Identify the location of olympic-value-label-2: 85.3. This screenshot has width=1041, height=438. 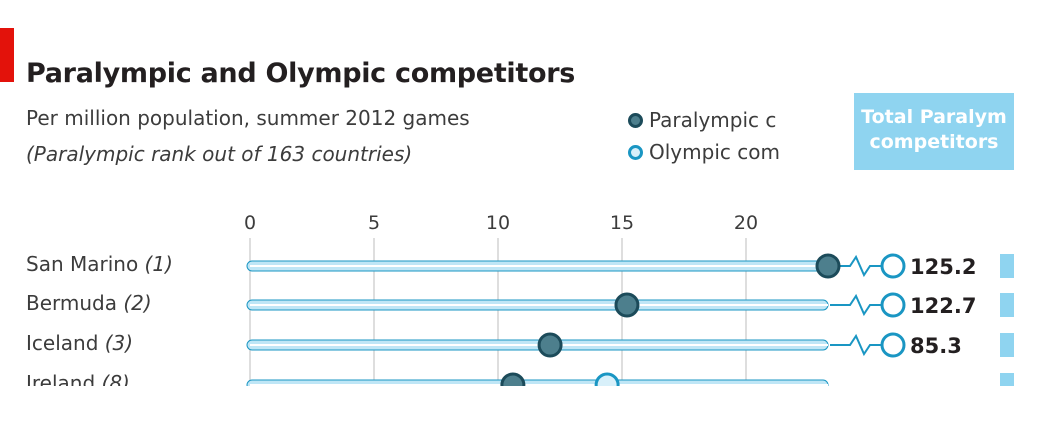
(936, 346).